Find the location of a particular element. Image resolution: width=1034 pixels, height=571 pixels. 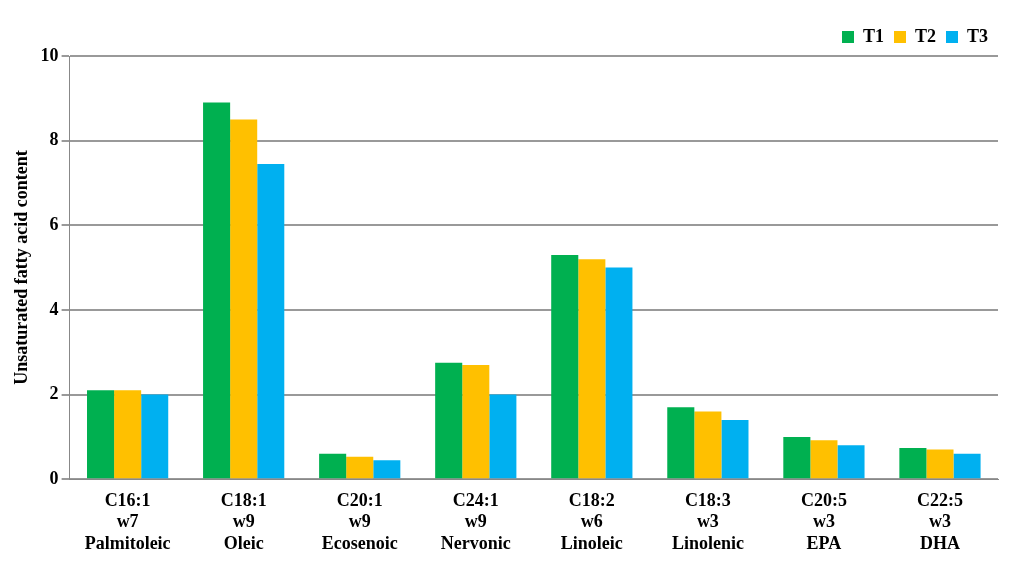

y-tick-label: 4 is located at coordinates (54, 308).